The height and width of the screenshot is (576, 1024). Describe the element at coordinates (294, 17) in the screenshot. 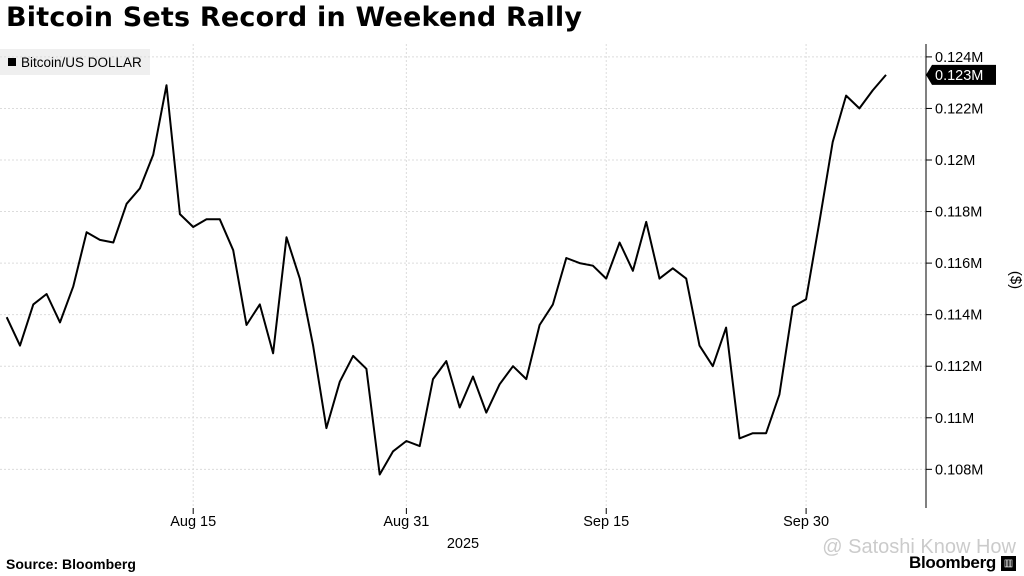

I see `chart-title: Bitcoin Sets Record in Weekend Rally` at that location.